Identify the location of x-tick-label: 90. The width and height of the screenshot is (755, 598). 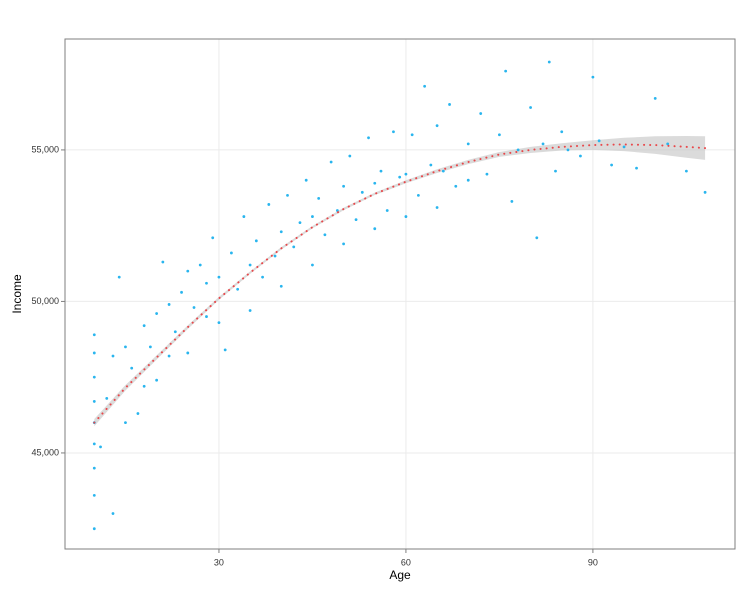
(593, 562).